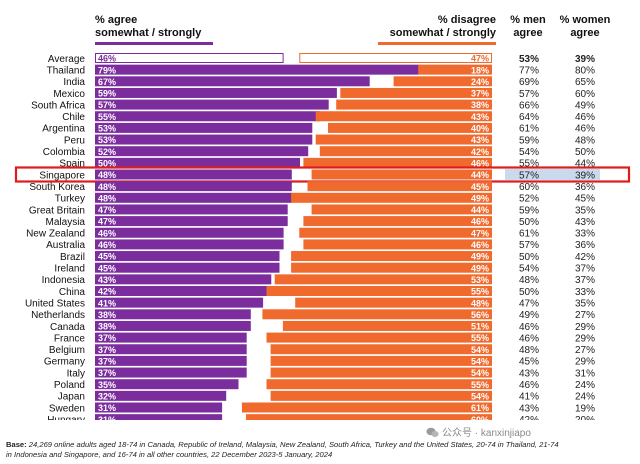 The height and width of the screenshot is (464, 640). I want to click on agree-value-australia: 46%, so click(107, 245).